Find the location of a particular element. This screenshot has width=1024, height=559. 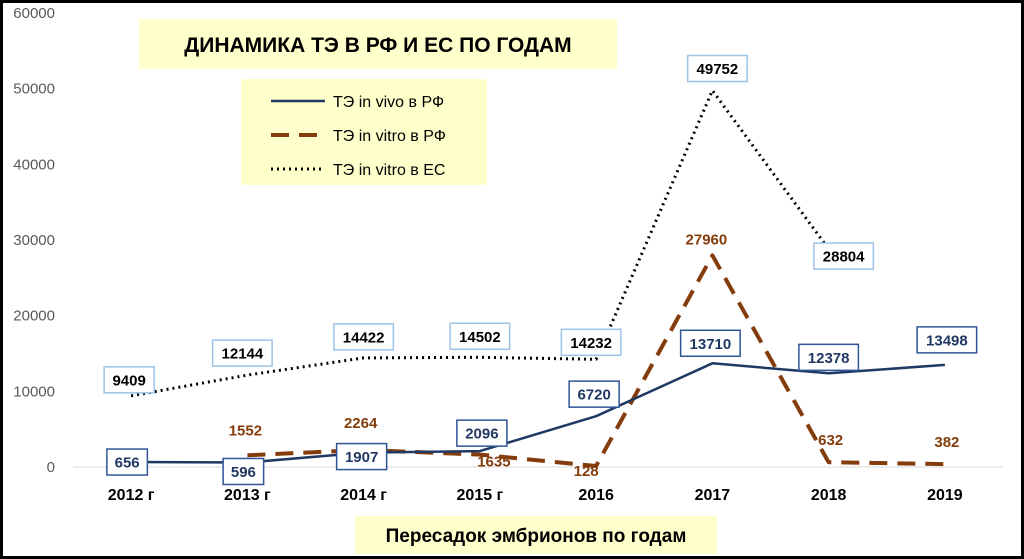

svg-text: 12144 is located at coordinates (243, 354).